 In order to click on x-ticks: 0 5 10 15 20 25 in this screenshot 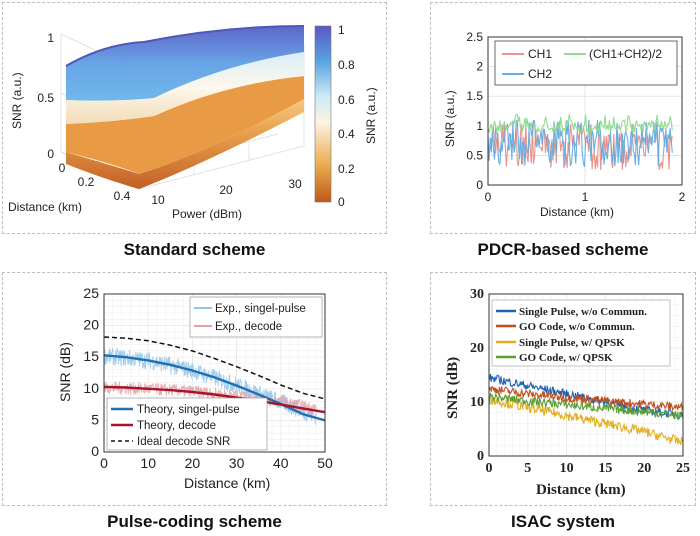, I will do `click(588, 468)`.